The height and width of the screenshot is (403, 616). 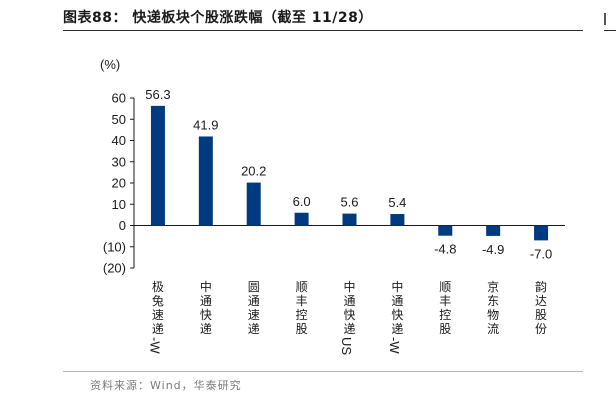 I want to click on bar-value-label: -4.8, so click(x=445, y=249).